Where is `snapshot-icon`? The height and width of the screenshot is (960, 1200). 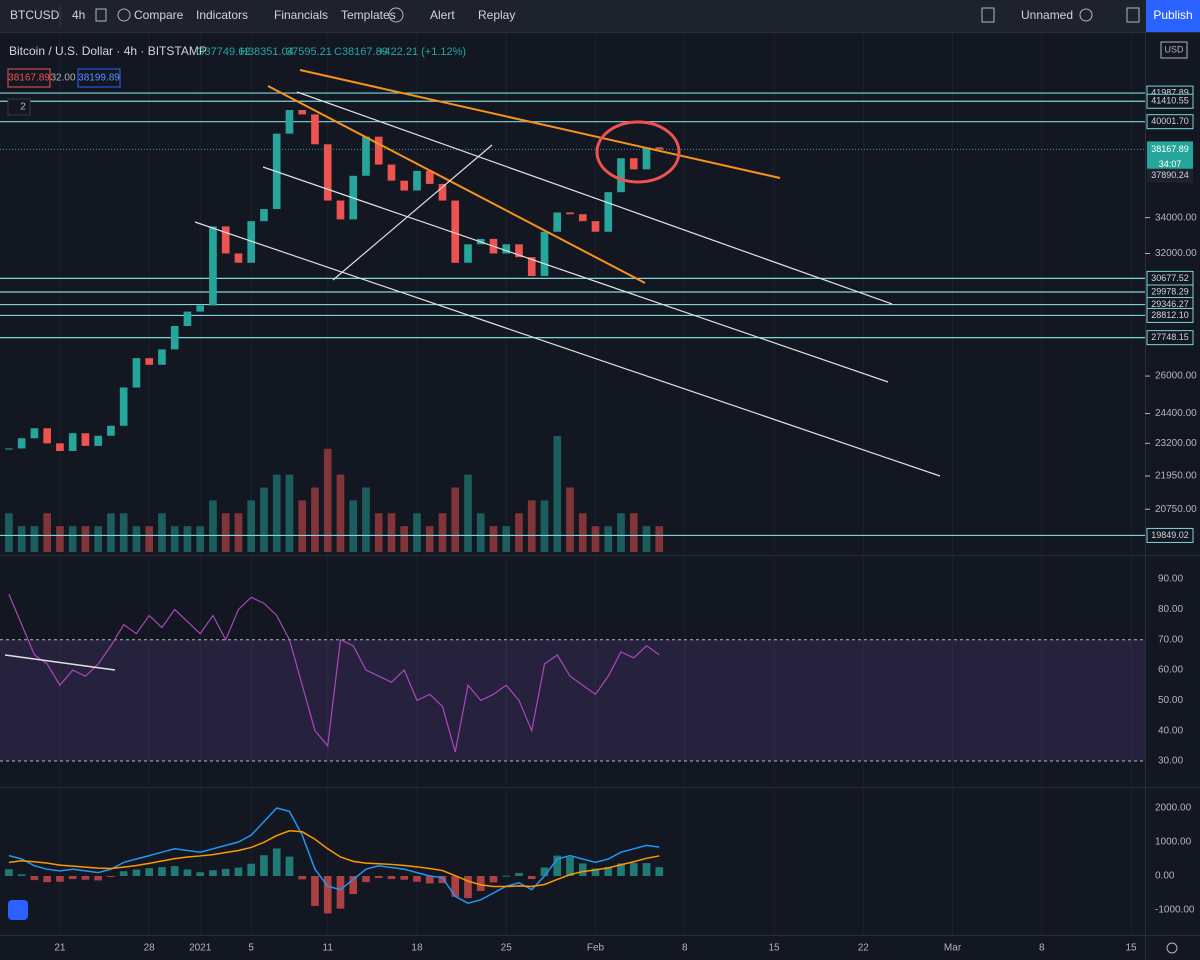 snapshot-icon is located at coordinates (1133, 15).